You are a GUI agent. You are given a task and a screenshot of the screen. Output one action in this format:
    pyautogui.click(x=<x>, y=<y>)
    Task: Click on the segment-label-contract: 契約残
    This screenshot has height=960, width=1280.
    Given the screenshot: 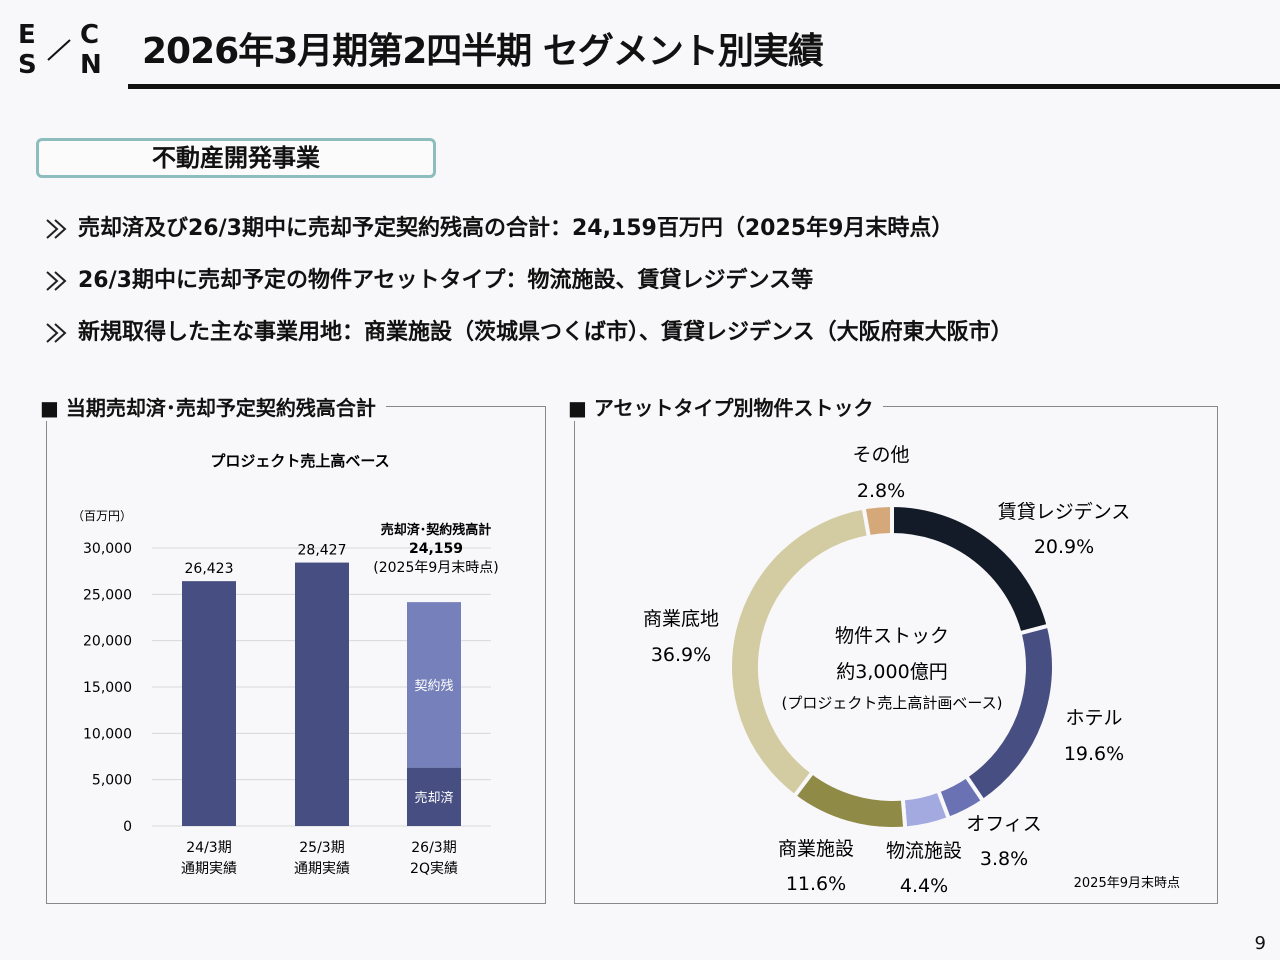 What is the action you would take?
    pyautogui.click(x=433, y=686)
    